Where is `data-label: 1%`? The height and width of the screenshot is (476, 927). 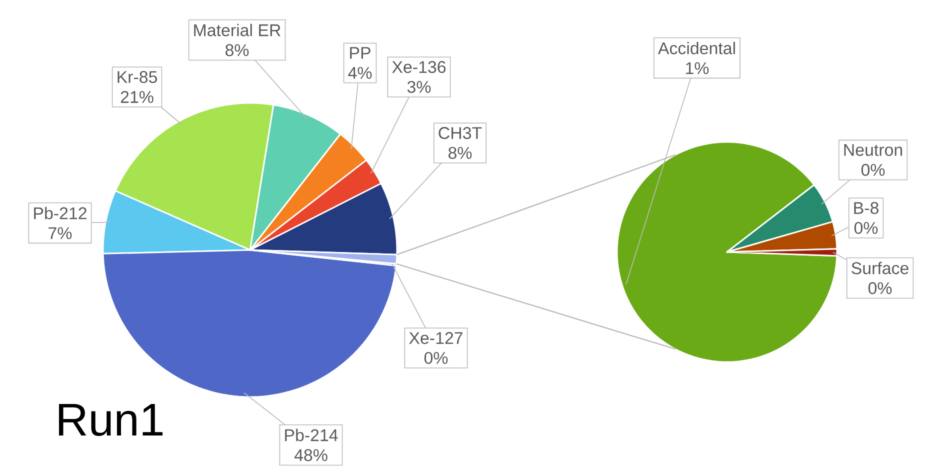
data-label: 1% is located at coordinates (697, 68).